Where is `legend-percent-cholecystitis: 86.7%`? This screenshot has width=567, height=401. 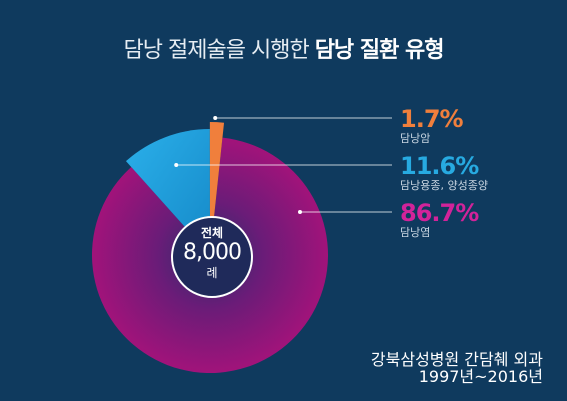 legend-percent-cholecystitis: 86.7% is located at coordinates (439, 213).